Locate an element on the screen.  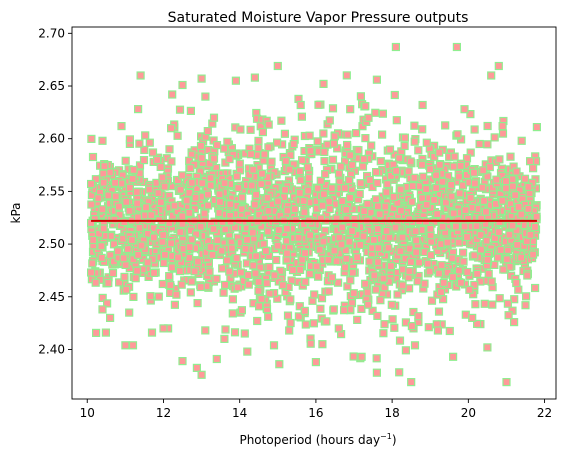
y-axis-label: kPa is located at coordinates (16, 213).